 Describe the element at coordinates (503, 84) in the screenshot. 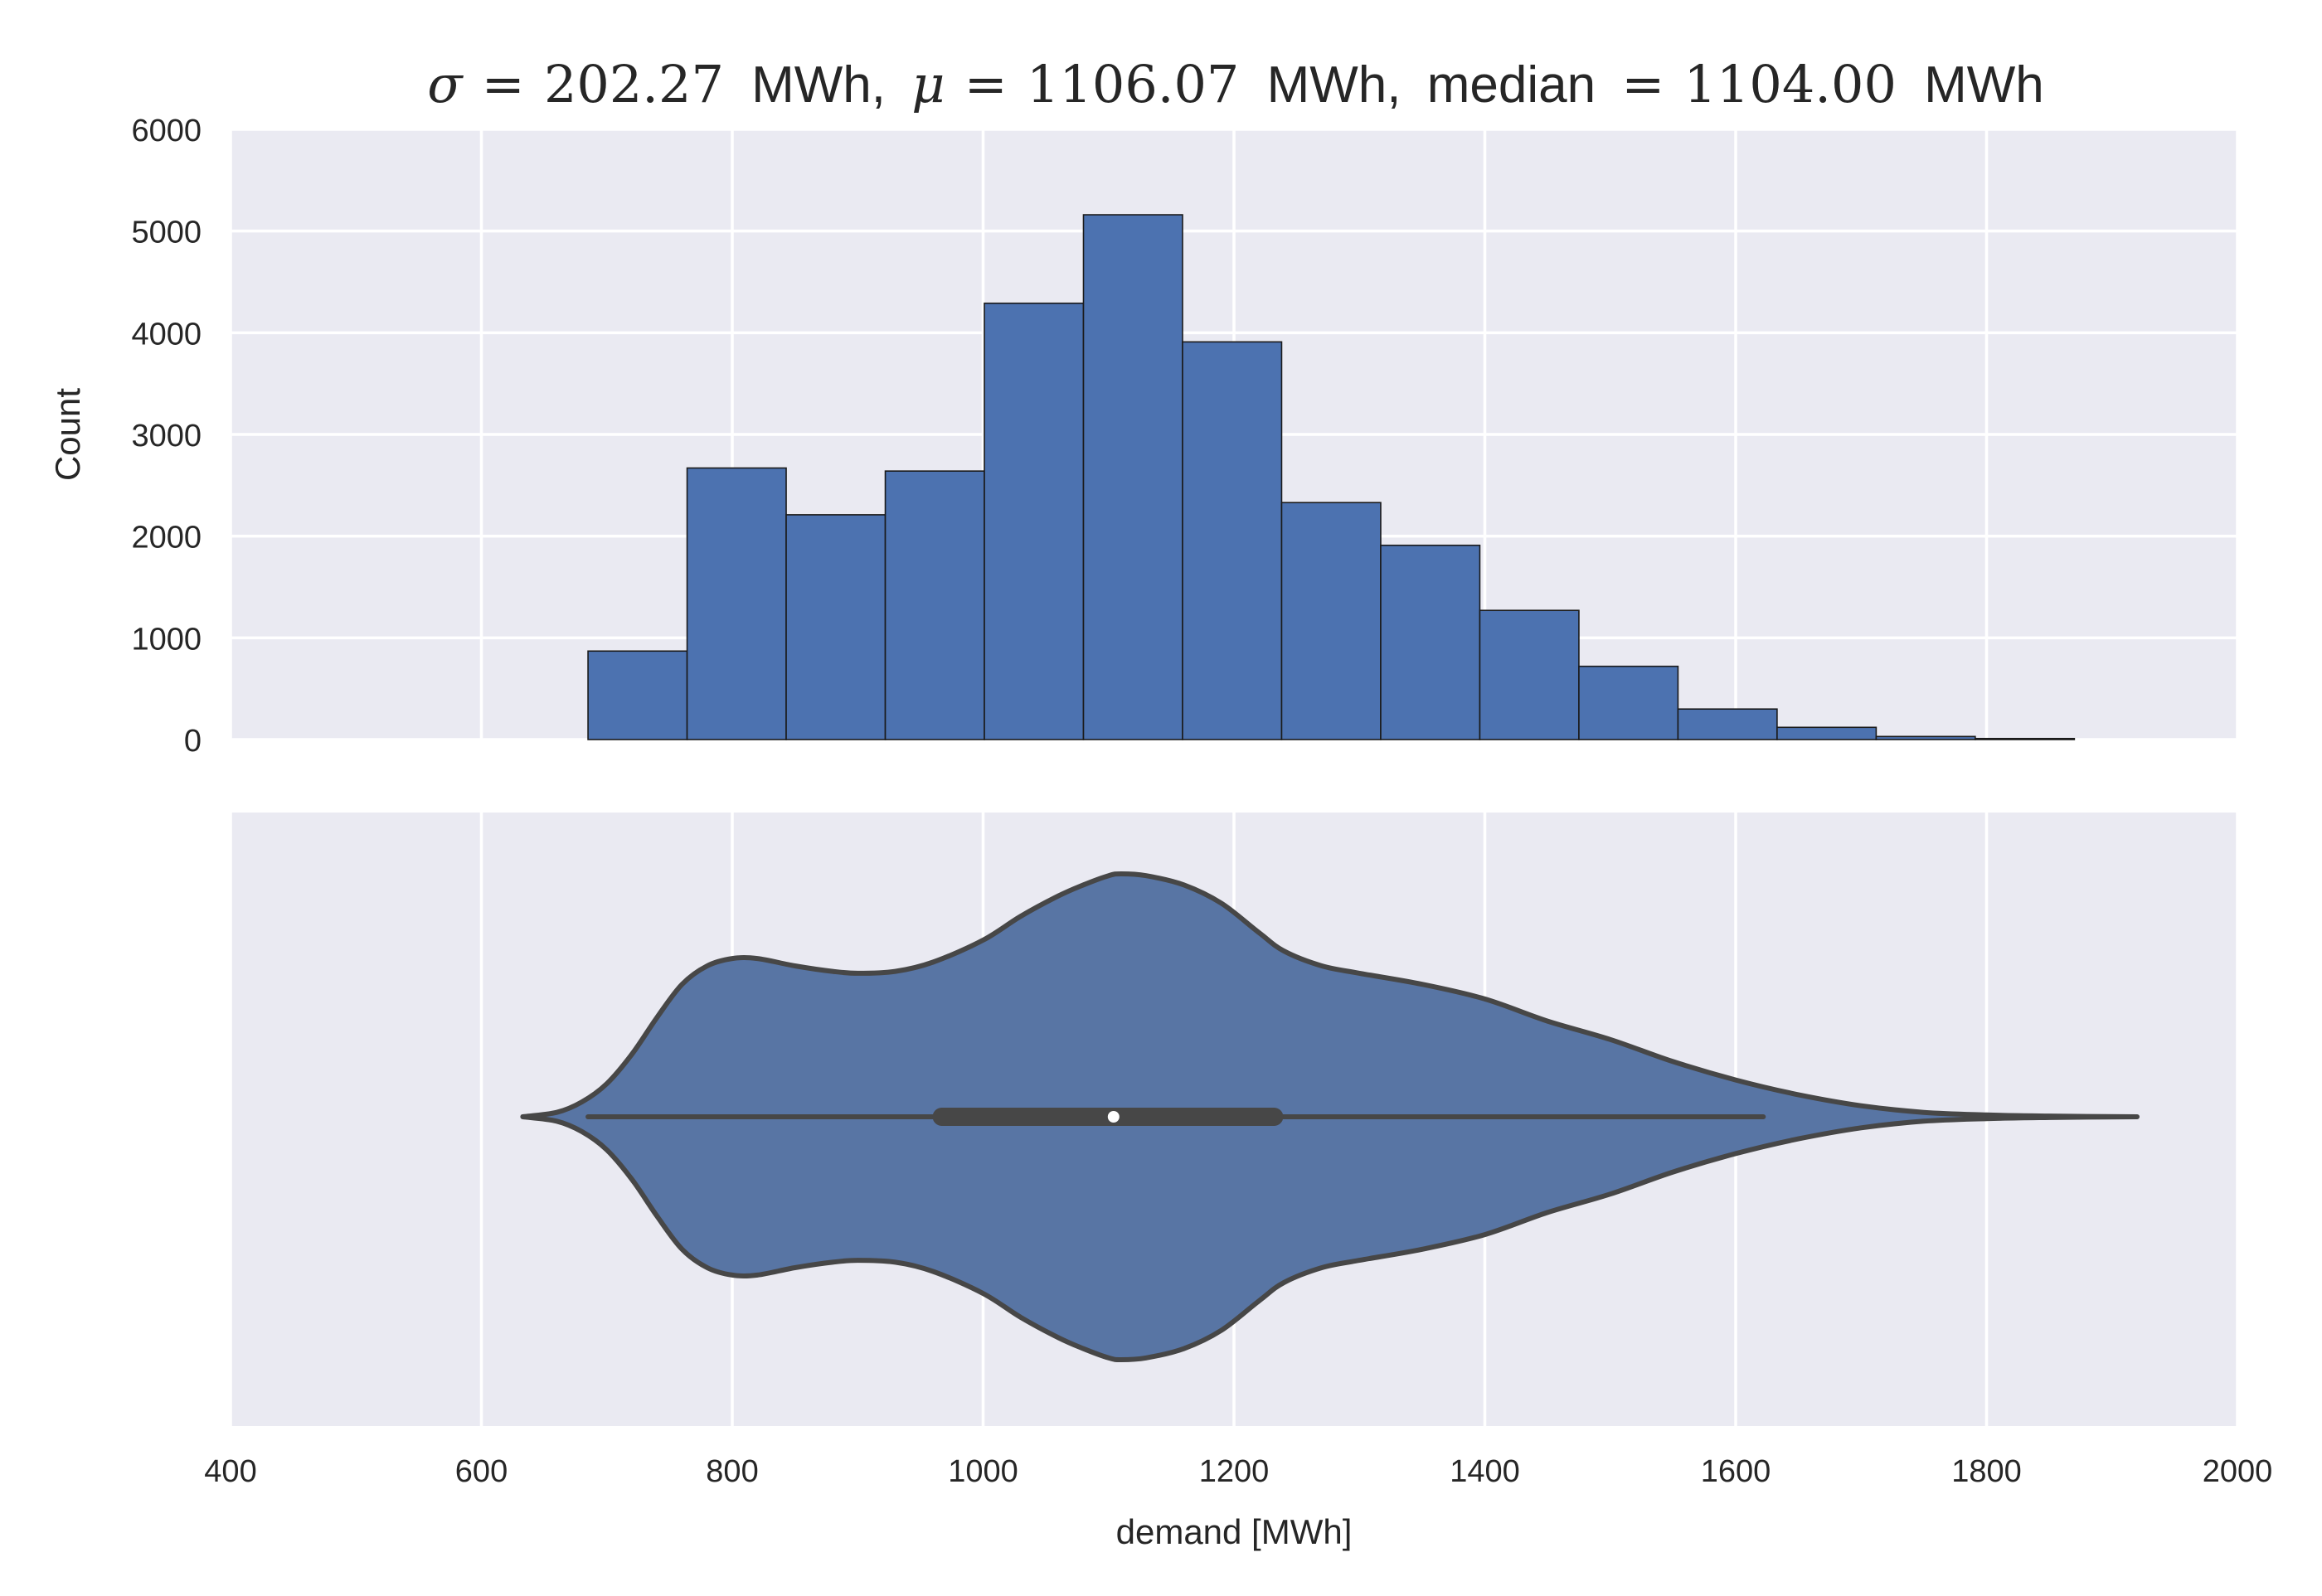

I see `title-equals-1: =` at that location.